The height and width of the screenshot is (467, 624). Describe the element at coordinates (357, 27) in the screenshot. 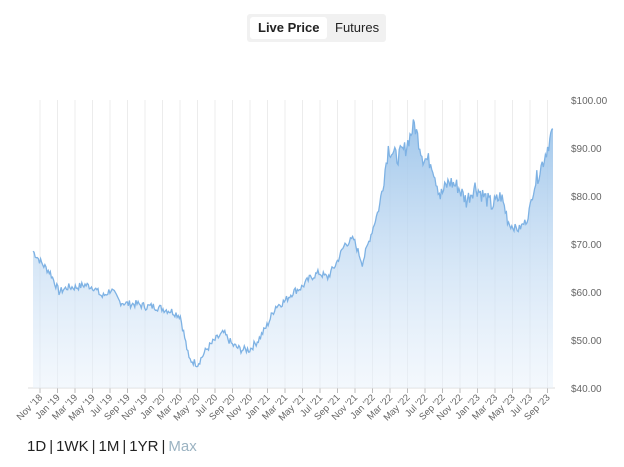

I see `tab-futures: Futures` at that location.